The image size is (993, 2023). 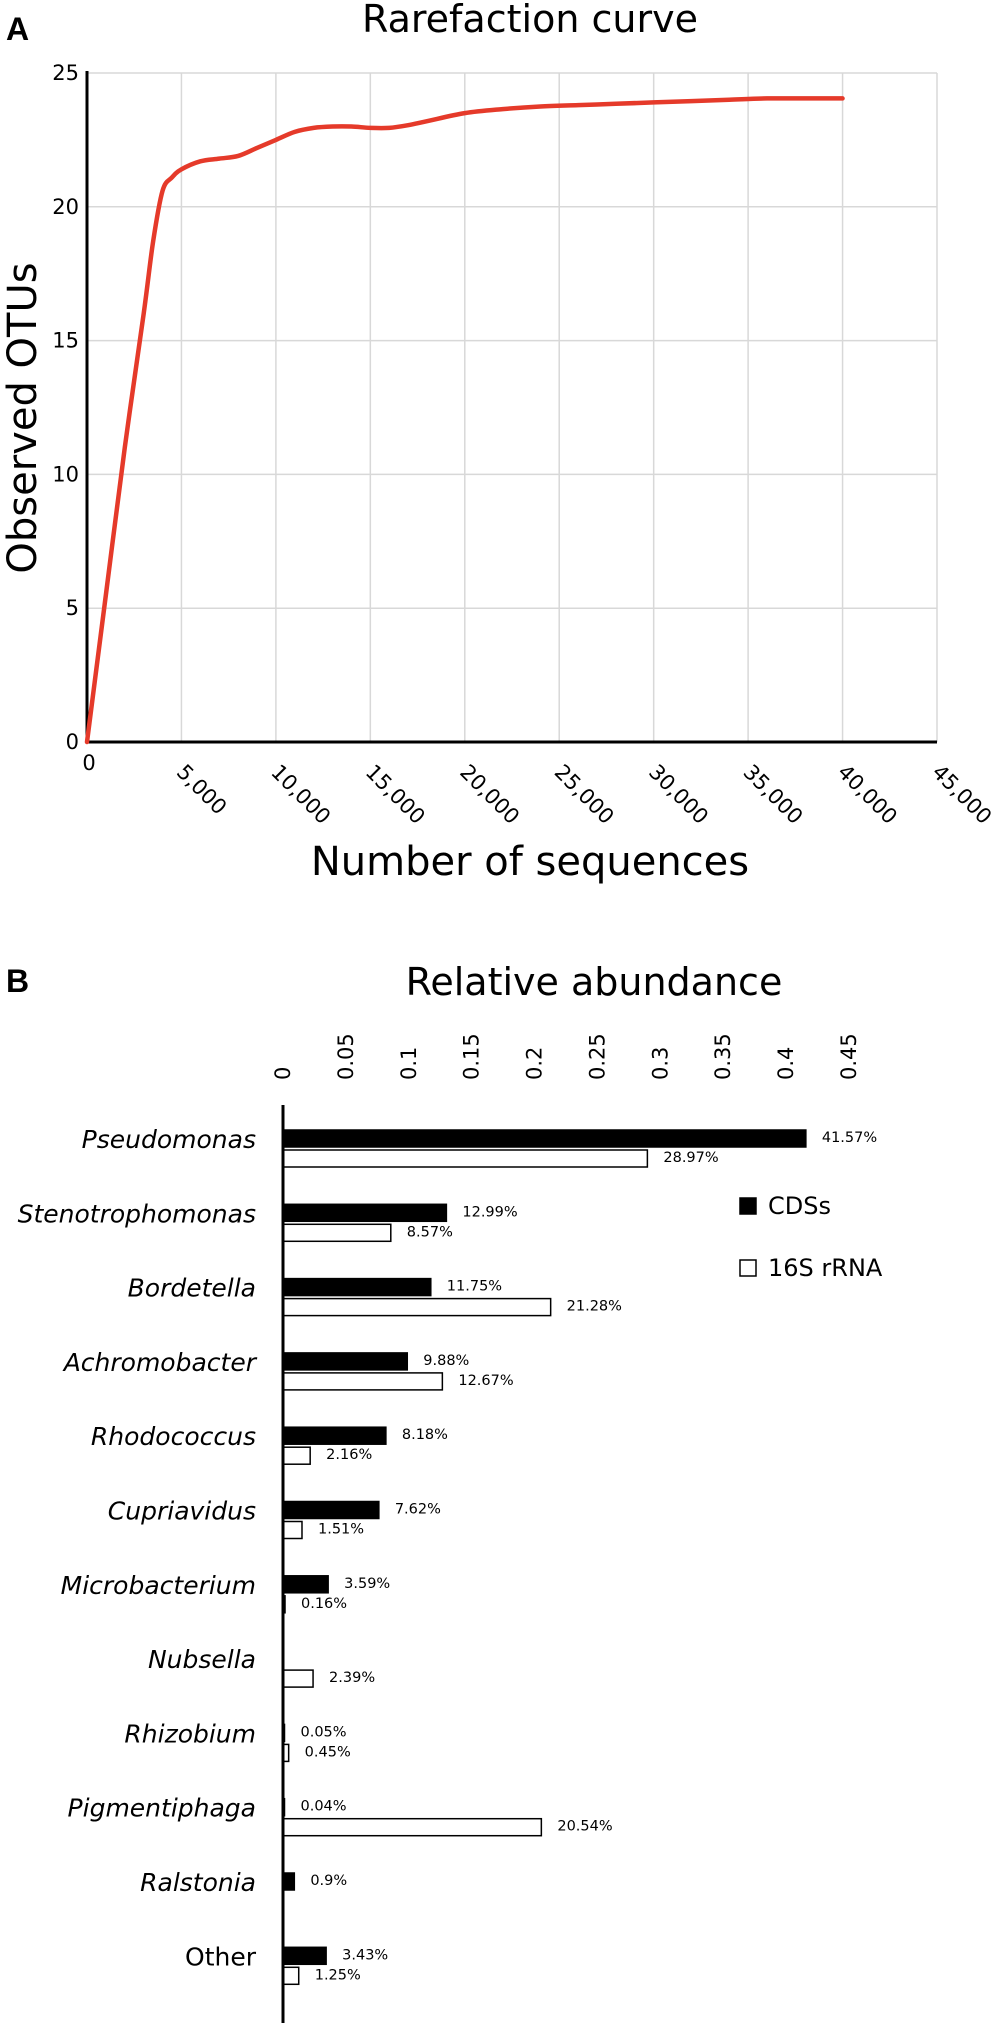 What do you see at coordinates (162, 1808) in the screenshot?
I see `category-label-pigmentiphaga: Pigmentiphaga` at bounding box center [162, 1808].